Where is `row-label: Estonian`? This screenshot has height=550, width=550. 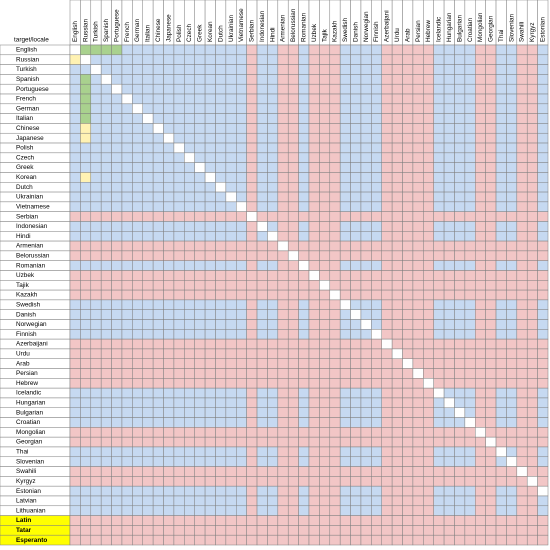
row-label: Estonian is located at coordinates (28, 491).